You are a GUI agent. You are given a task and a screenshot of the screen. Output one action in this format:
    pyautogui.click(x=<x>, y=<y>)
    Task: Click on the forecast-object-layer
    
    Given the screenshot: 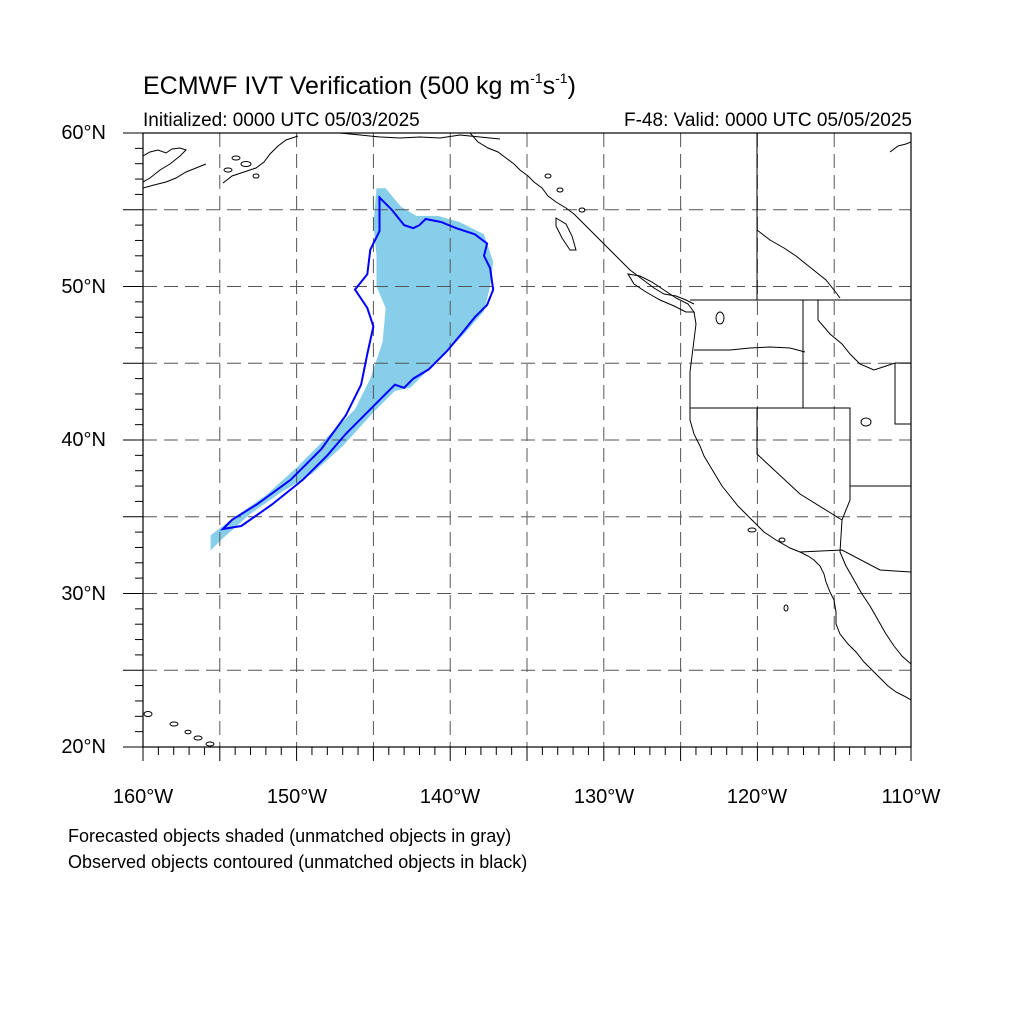 What is the action you would take?
    pyautogui.click(x=352, y=369)
    